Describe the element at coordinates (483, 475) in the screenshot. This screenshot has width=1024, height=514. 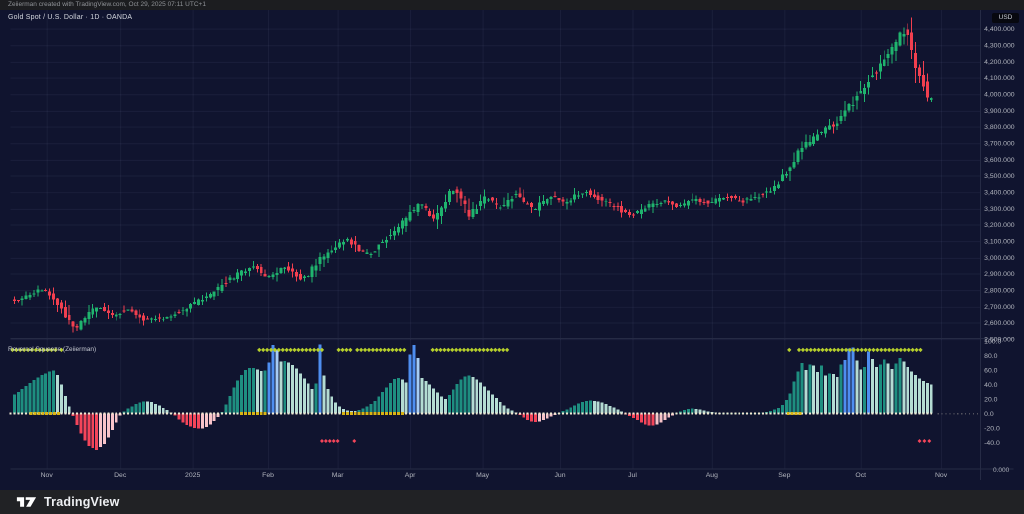
I see `svg-text: May` at that location.